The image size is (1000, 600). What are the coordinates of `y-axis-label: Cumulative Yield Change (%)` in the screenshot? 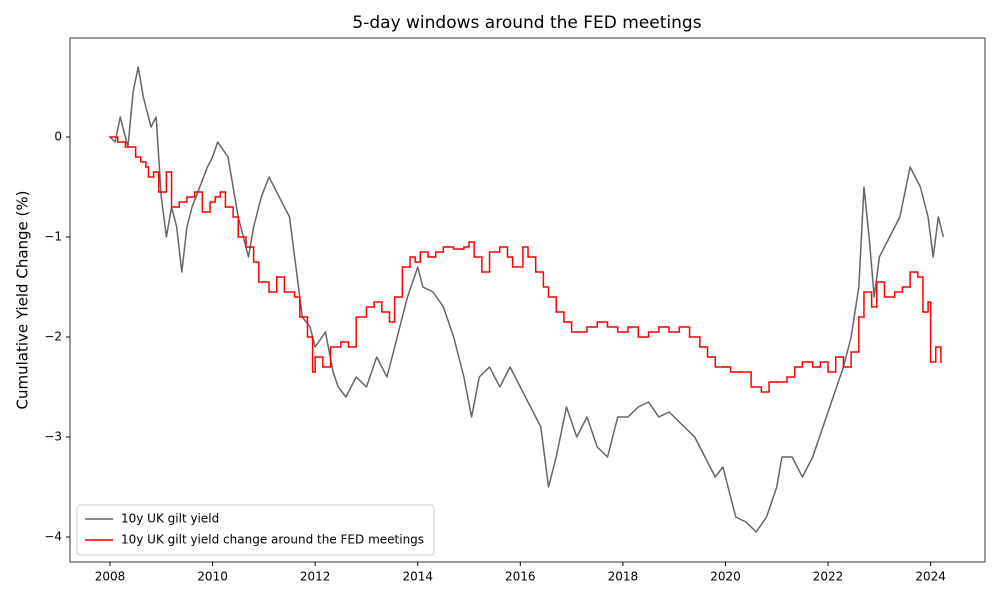 It's located at (23, 299).